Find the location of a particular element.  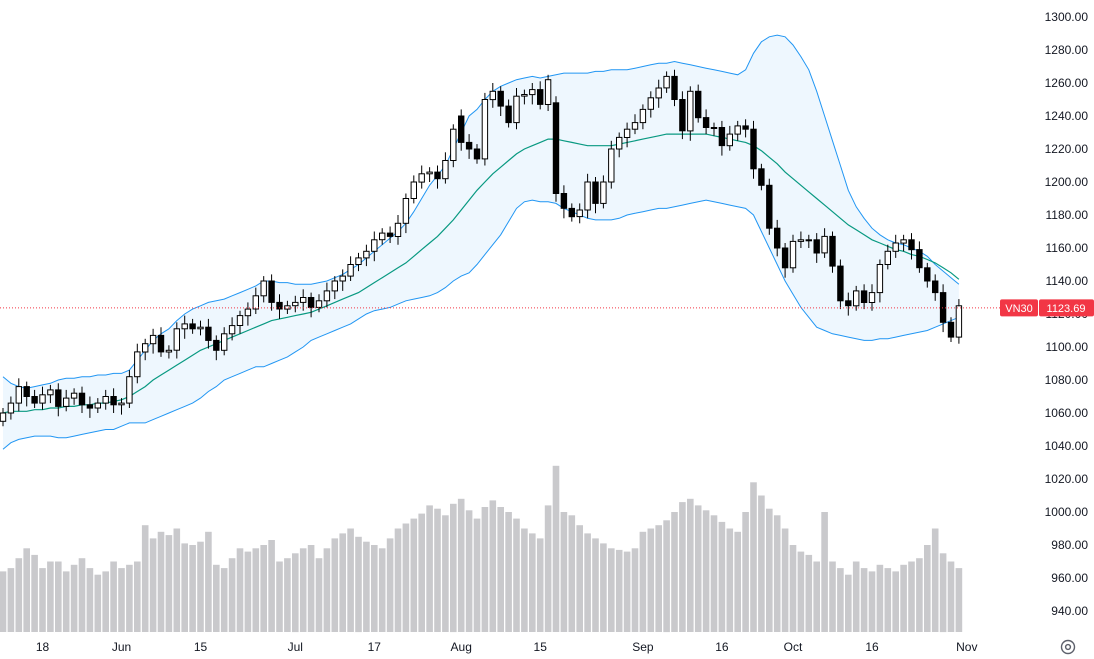

time-tick-label: 17 is located at coordinates (375, 647).